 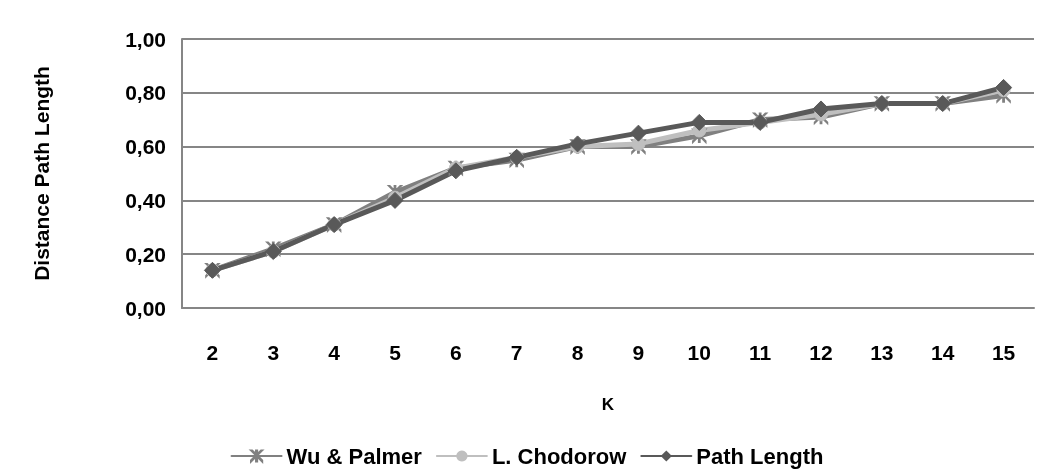 I want to click on x-tick-label: 15, so click(x=1003, y=352).